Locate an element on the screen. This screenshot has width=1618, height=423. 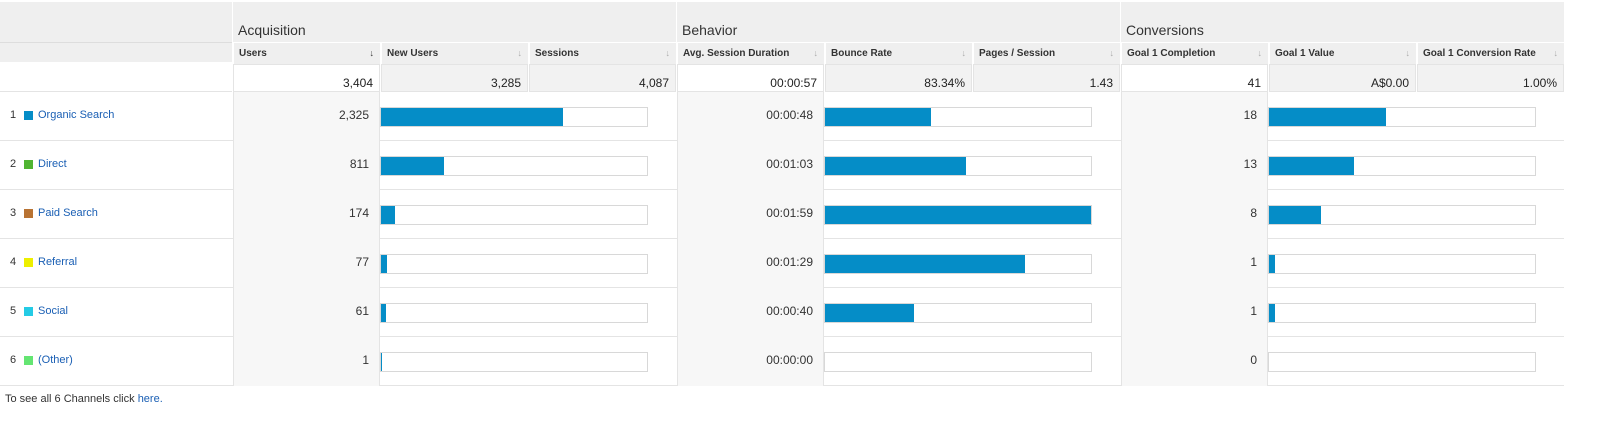
metric-value-cell: 00:01:29 is located at coordinates (750, 263).